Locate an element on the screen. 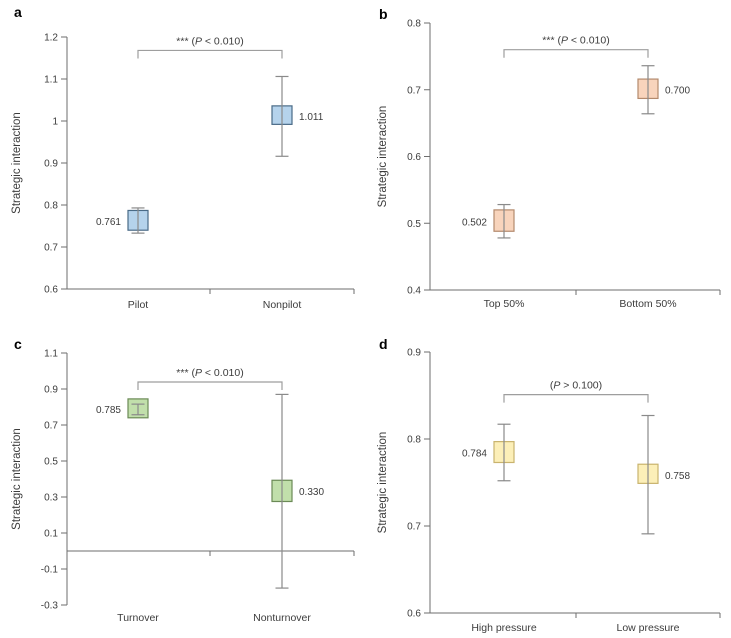 The height and width of the screenshot is (638, 731). y-tick-label: -0.3 is located at coordinates (50, 606).